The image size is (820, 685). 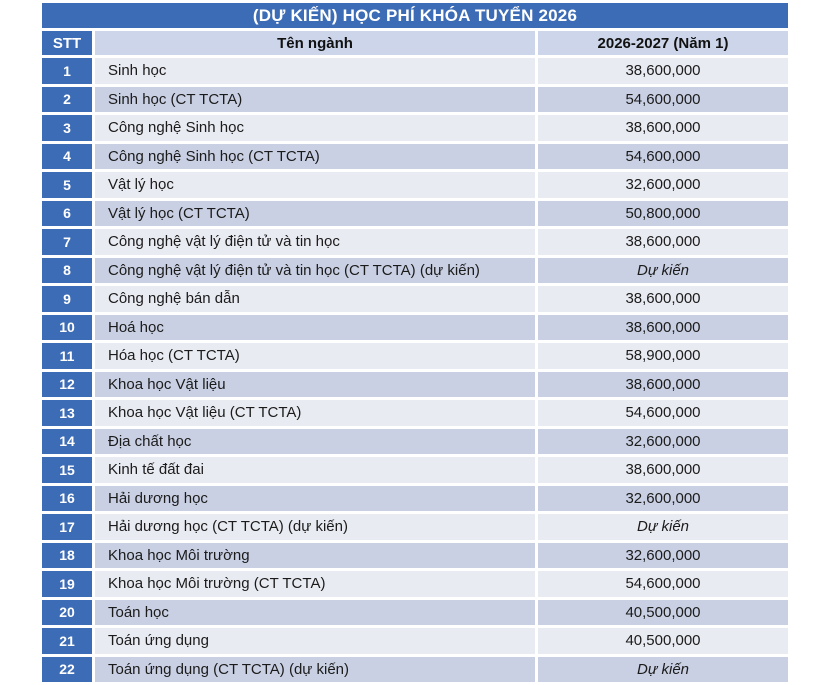 I want to click on row-number-cell: 8, so click(x=67, y=270).